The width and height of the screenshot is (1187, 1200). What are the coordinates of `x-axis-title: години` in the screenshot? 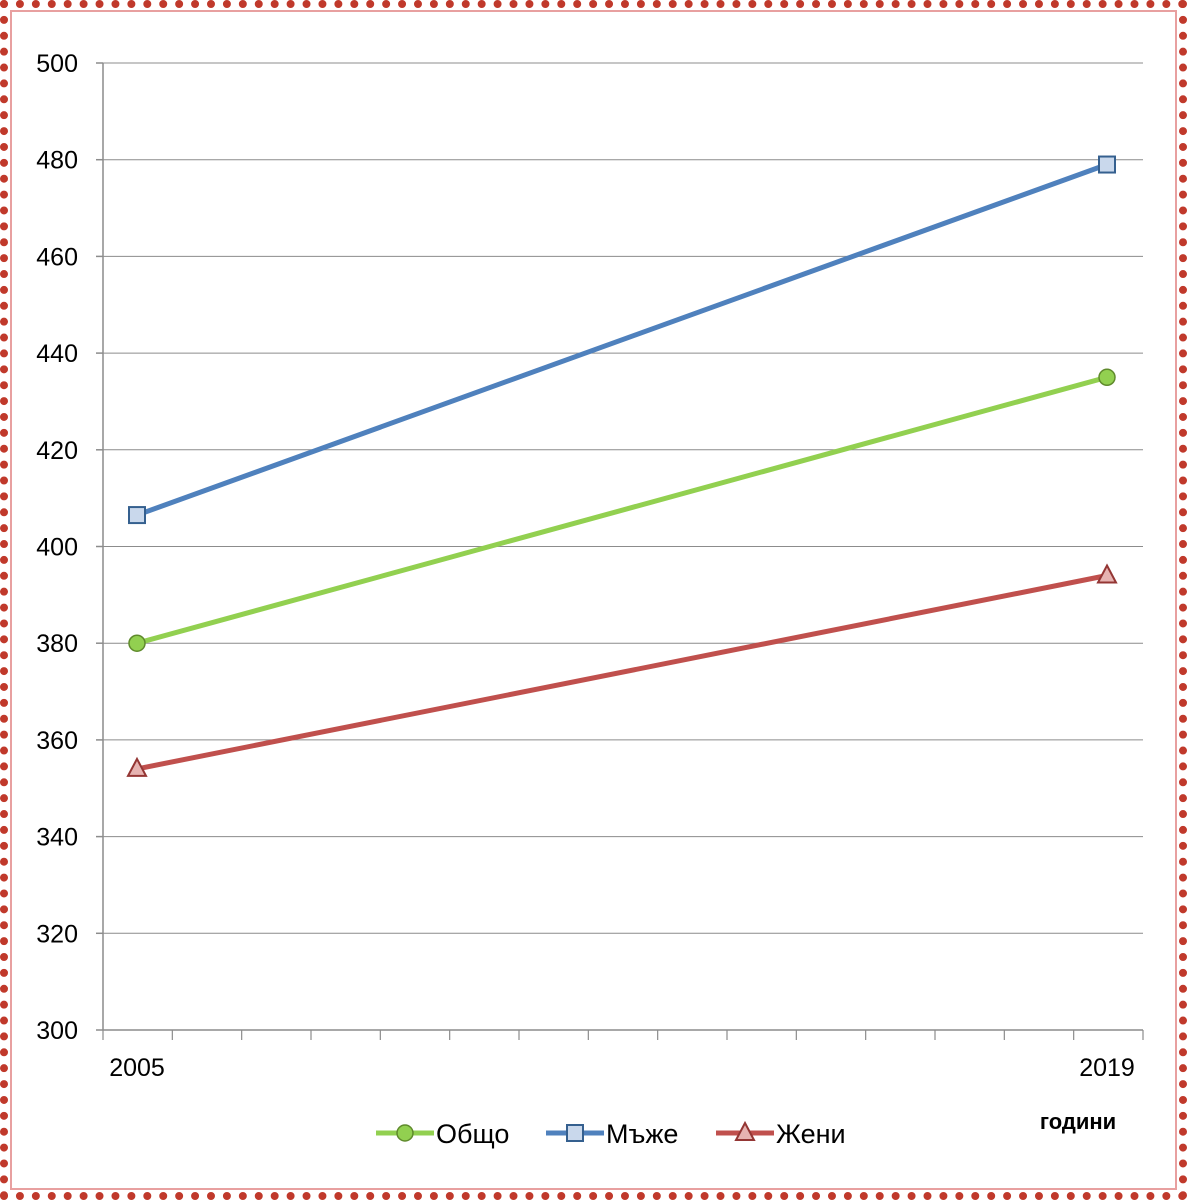 It's located at (1078, 1121).